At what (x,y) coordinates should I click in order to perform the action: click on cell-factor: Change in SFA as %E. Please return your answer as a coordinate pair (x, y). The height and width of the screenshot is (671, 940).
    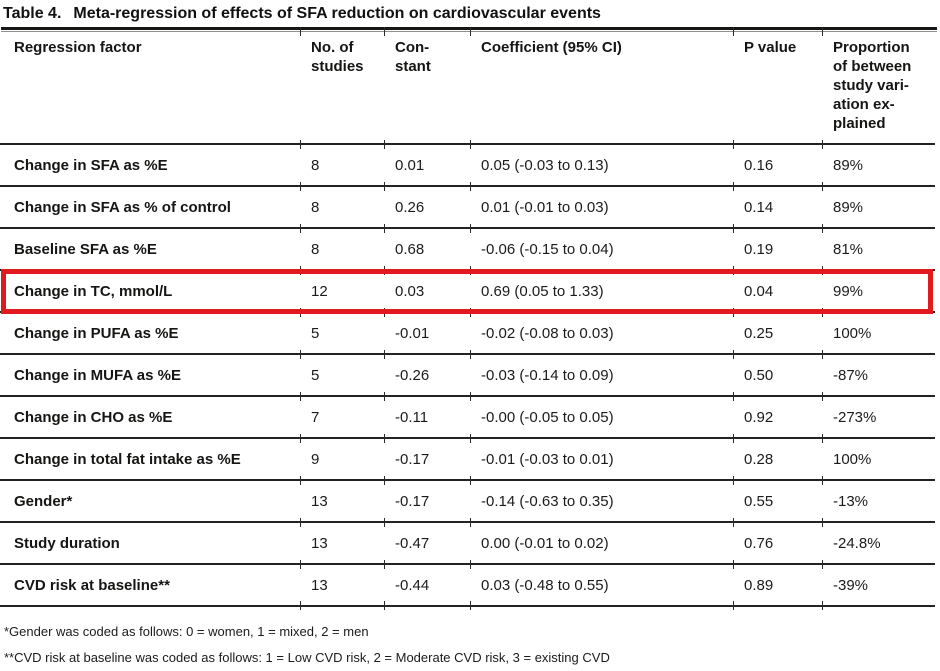
    Looking at the image, I should click on (150, 164).